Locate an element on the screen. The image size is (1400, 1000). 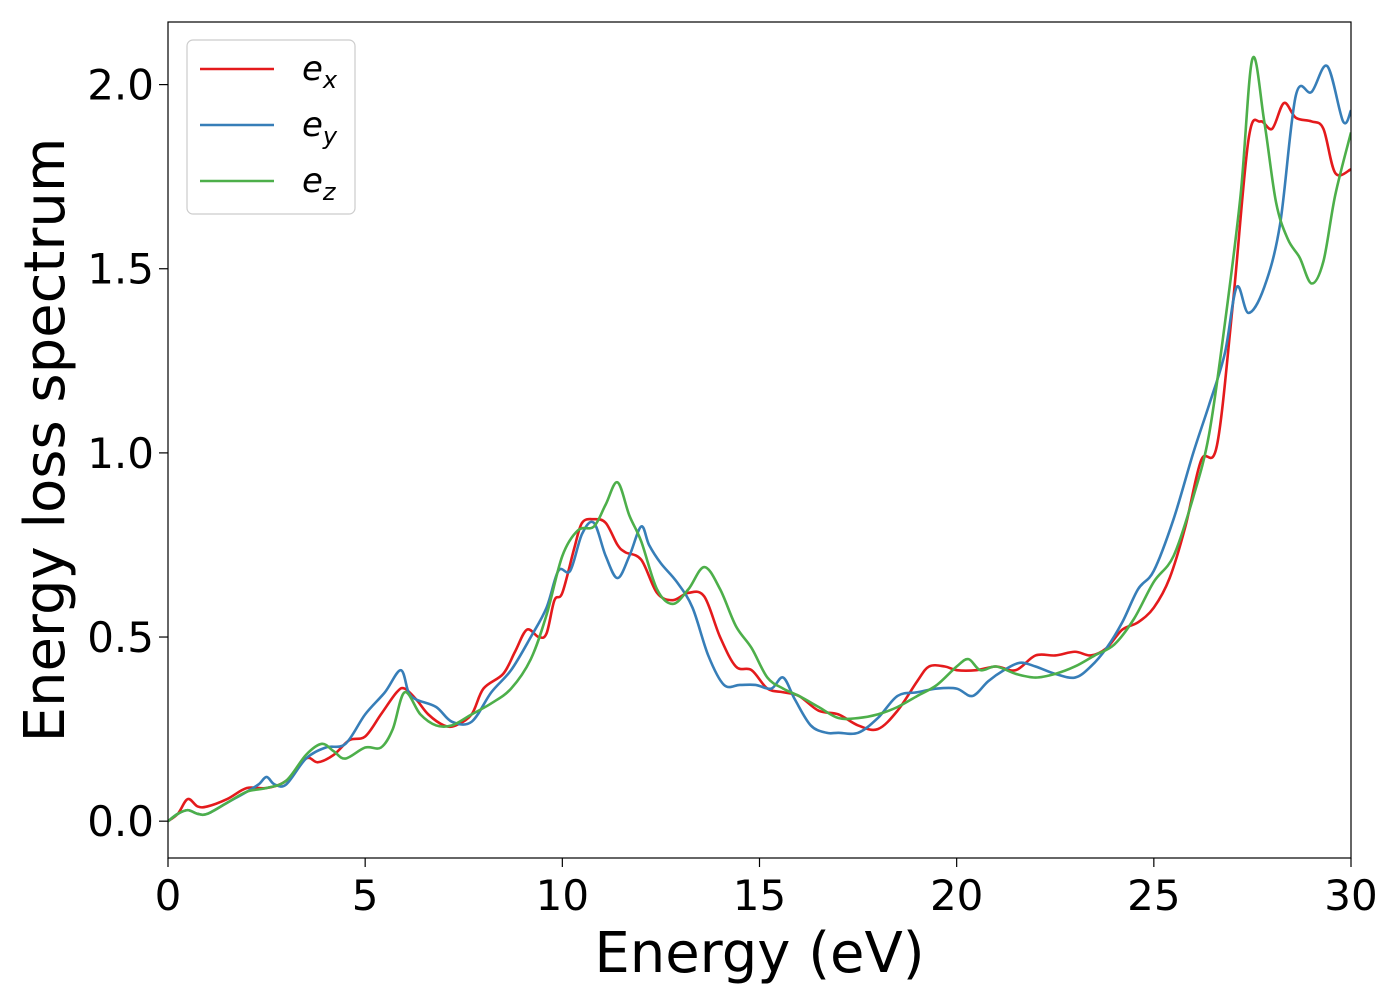
y-tick-label: 0.5 is located at coordinates (120, 637).